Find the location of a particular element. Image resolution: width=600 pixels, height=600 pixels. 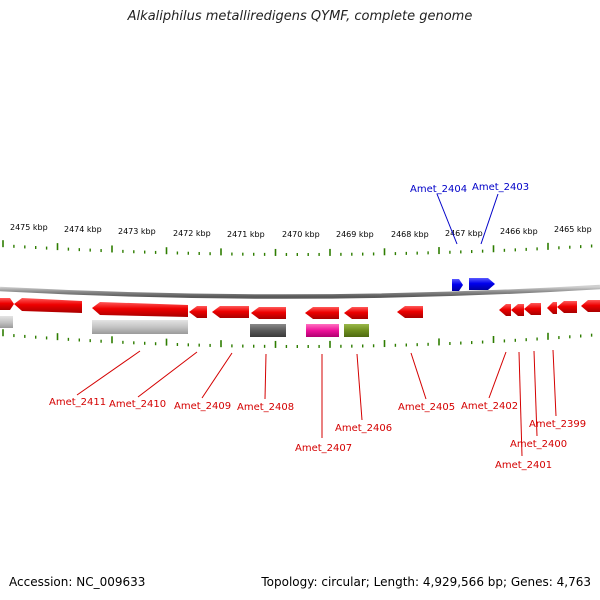

label-amet-2401: Amet_2401 is located at coordinates (523, 465).